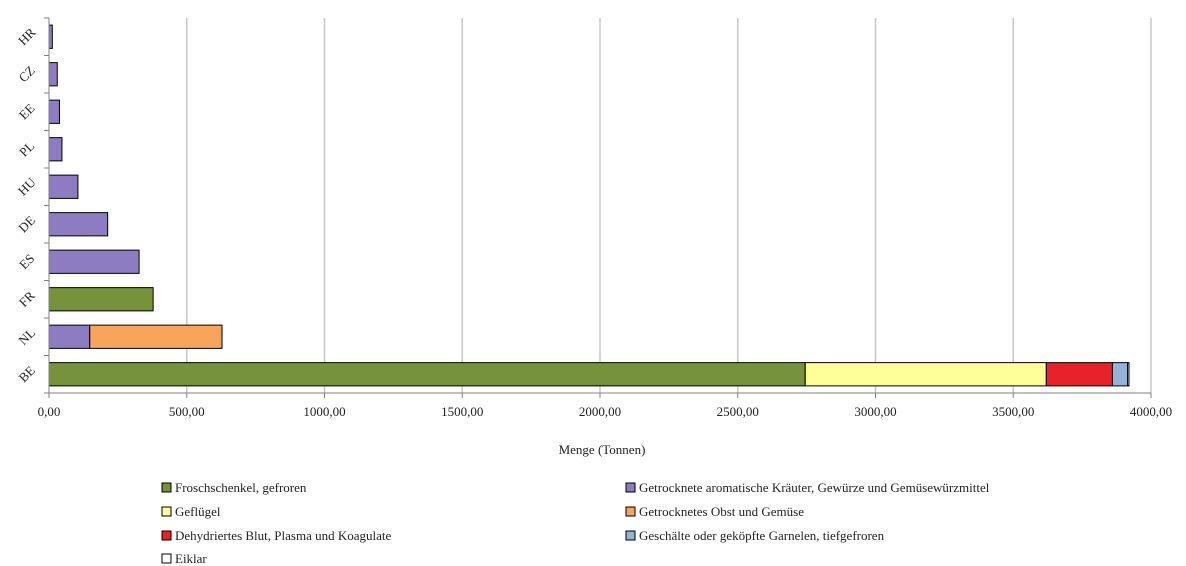 This screenshot has height=566, width=1186. Describe the element at coordinates (602, 449) in the screenshot. I see `x-axis-title: Menge (Tonnen)` at that location.